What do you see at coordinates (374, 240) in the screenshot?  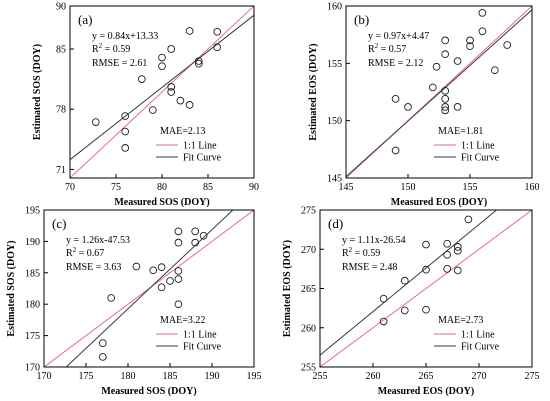 I see `equation-annotation: y = 1.11x-26.54` at bounding box center [374, 240].